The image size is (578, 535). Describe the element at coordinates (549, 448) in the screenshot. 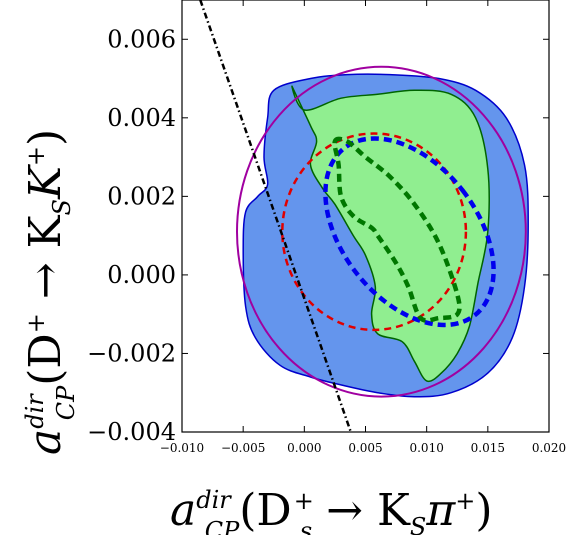

I see `x-tick-label: 0.020` at that location.